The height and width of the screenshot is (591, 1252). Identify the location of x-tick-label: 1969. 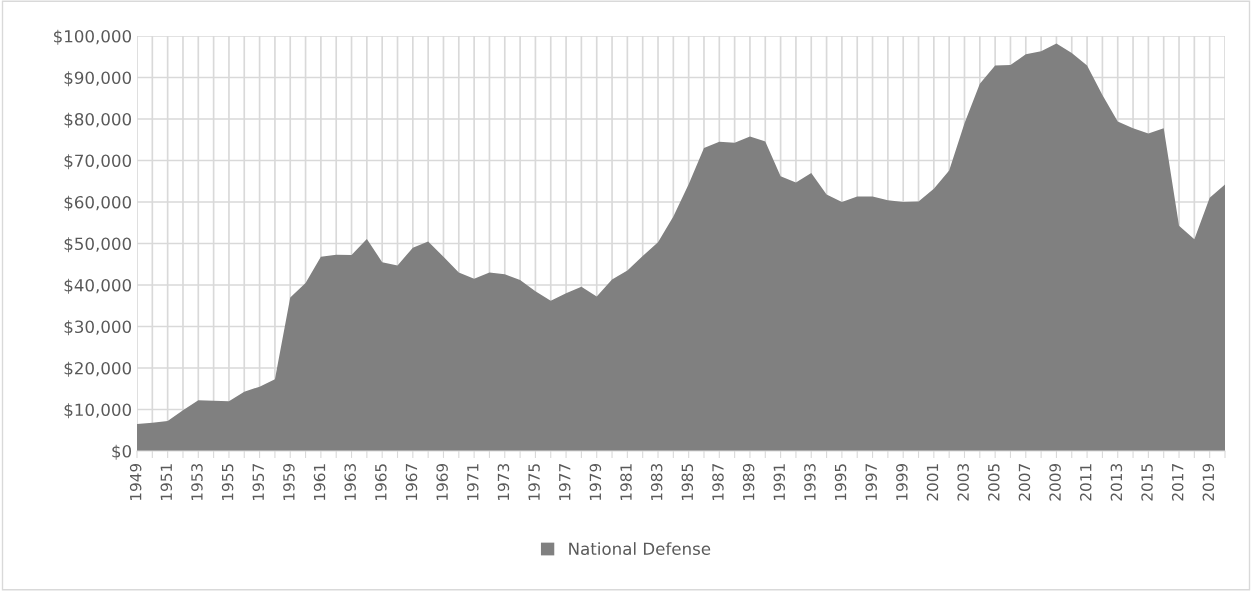
(442, 482).